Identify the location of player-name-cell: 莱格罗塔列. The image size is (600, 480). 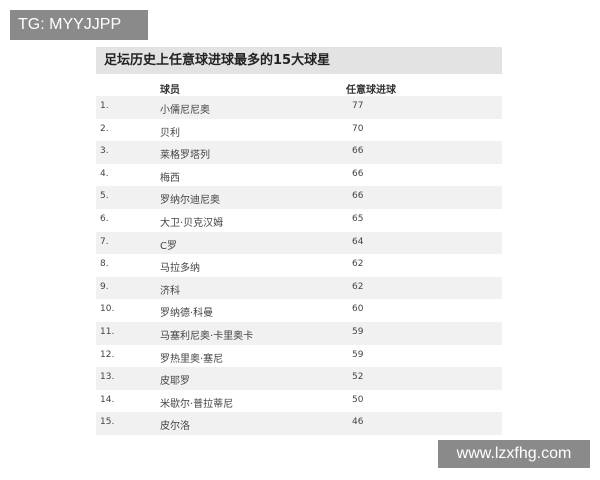
(185, 156).